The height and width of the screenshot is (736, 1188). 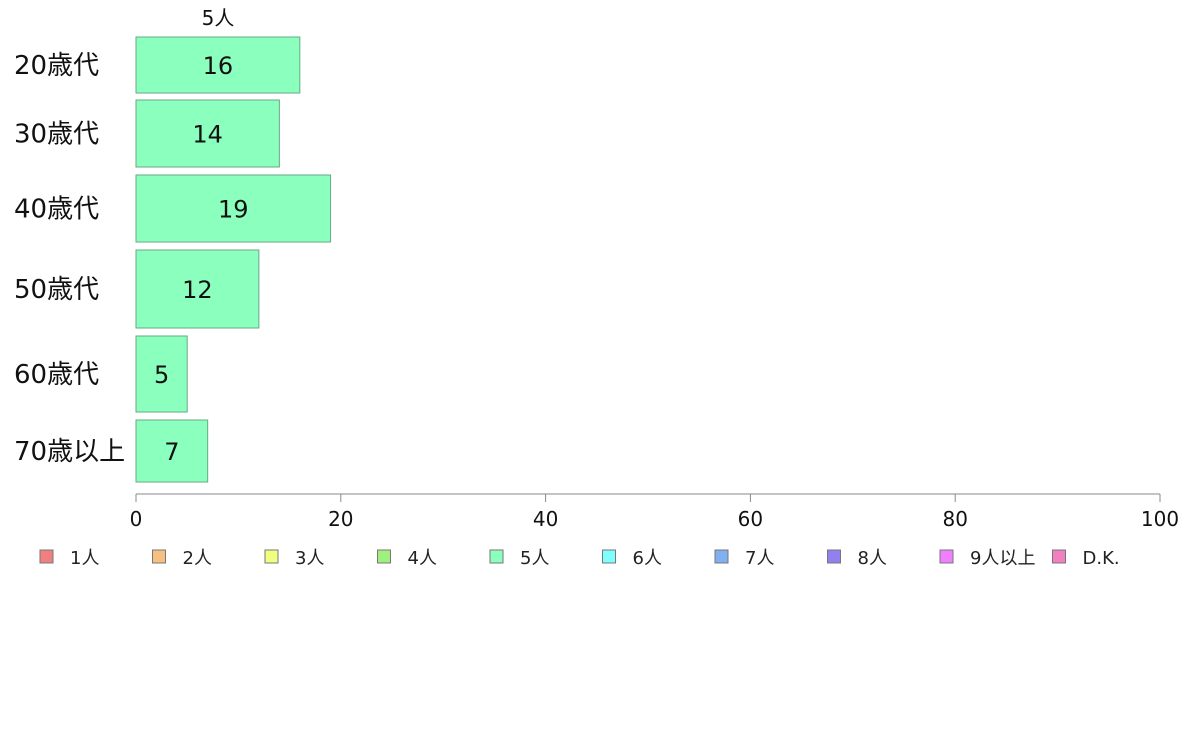 What do you see at coordinates (954, 519) in the screenshot?
I see `x-tick-label: 80` at bounding box center [954, 519].